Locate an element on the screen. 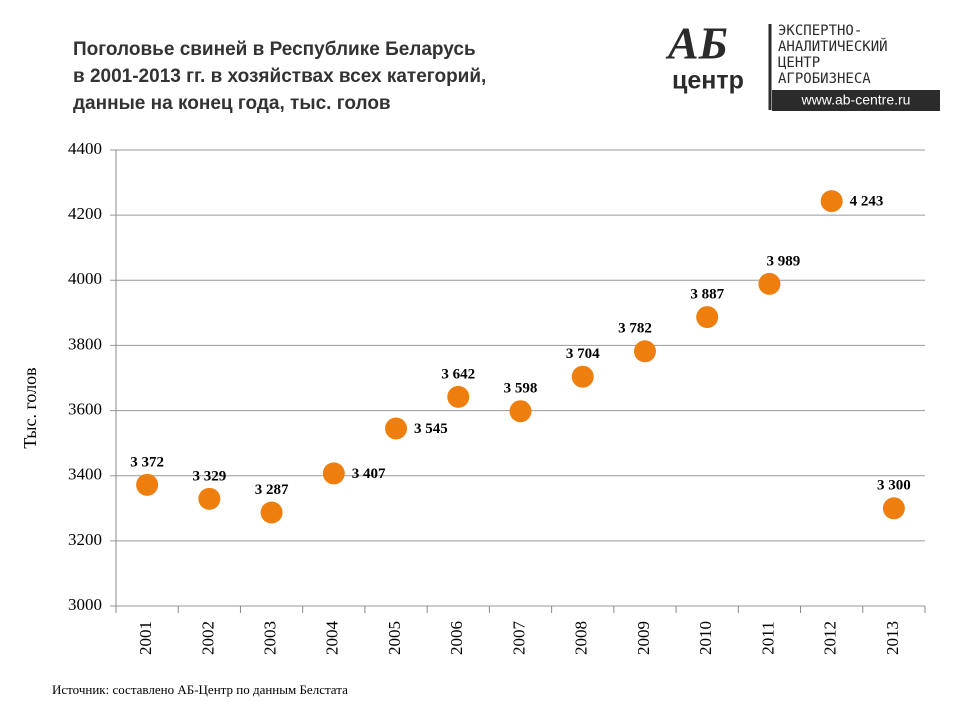 The width and height of the screenshot is (960, 720). x-tick-label: 2010 is located at coordinates (705, 638).